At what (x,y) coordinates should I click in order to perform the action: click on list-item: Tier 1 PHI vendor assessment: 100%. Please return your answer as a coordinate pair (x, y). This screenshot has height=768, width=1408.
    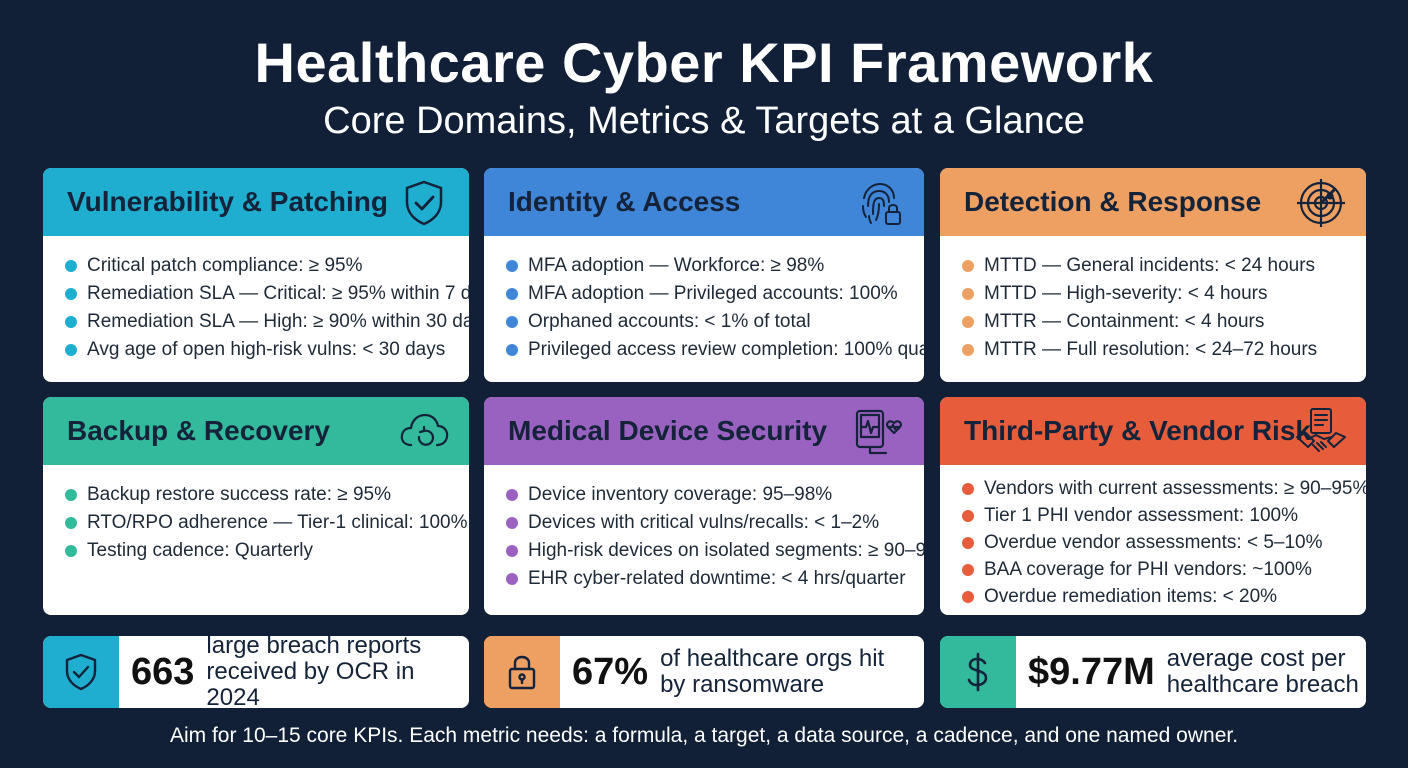
    Looking at the image, I should click on (1164, 515).